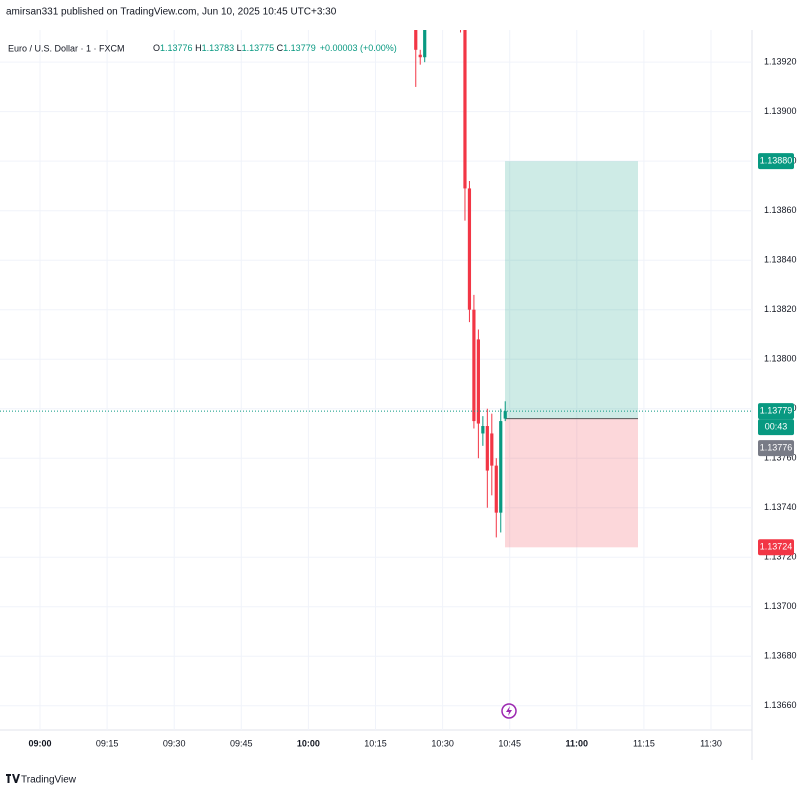  I want to click on x-tick-label: 09:30, so click(174, 743).